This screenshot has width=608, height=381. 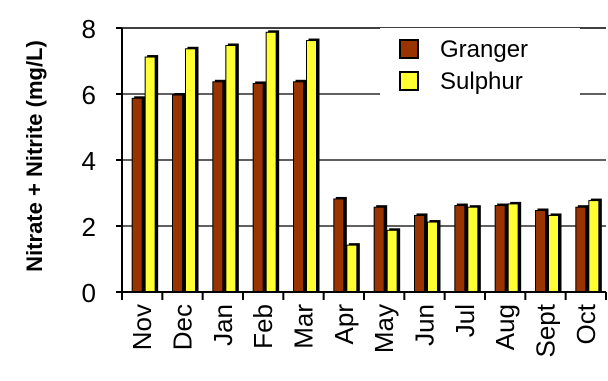 I want to click on x-tick-label: Nov, so click(x=142, y=327).